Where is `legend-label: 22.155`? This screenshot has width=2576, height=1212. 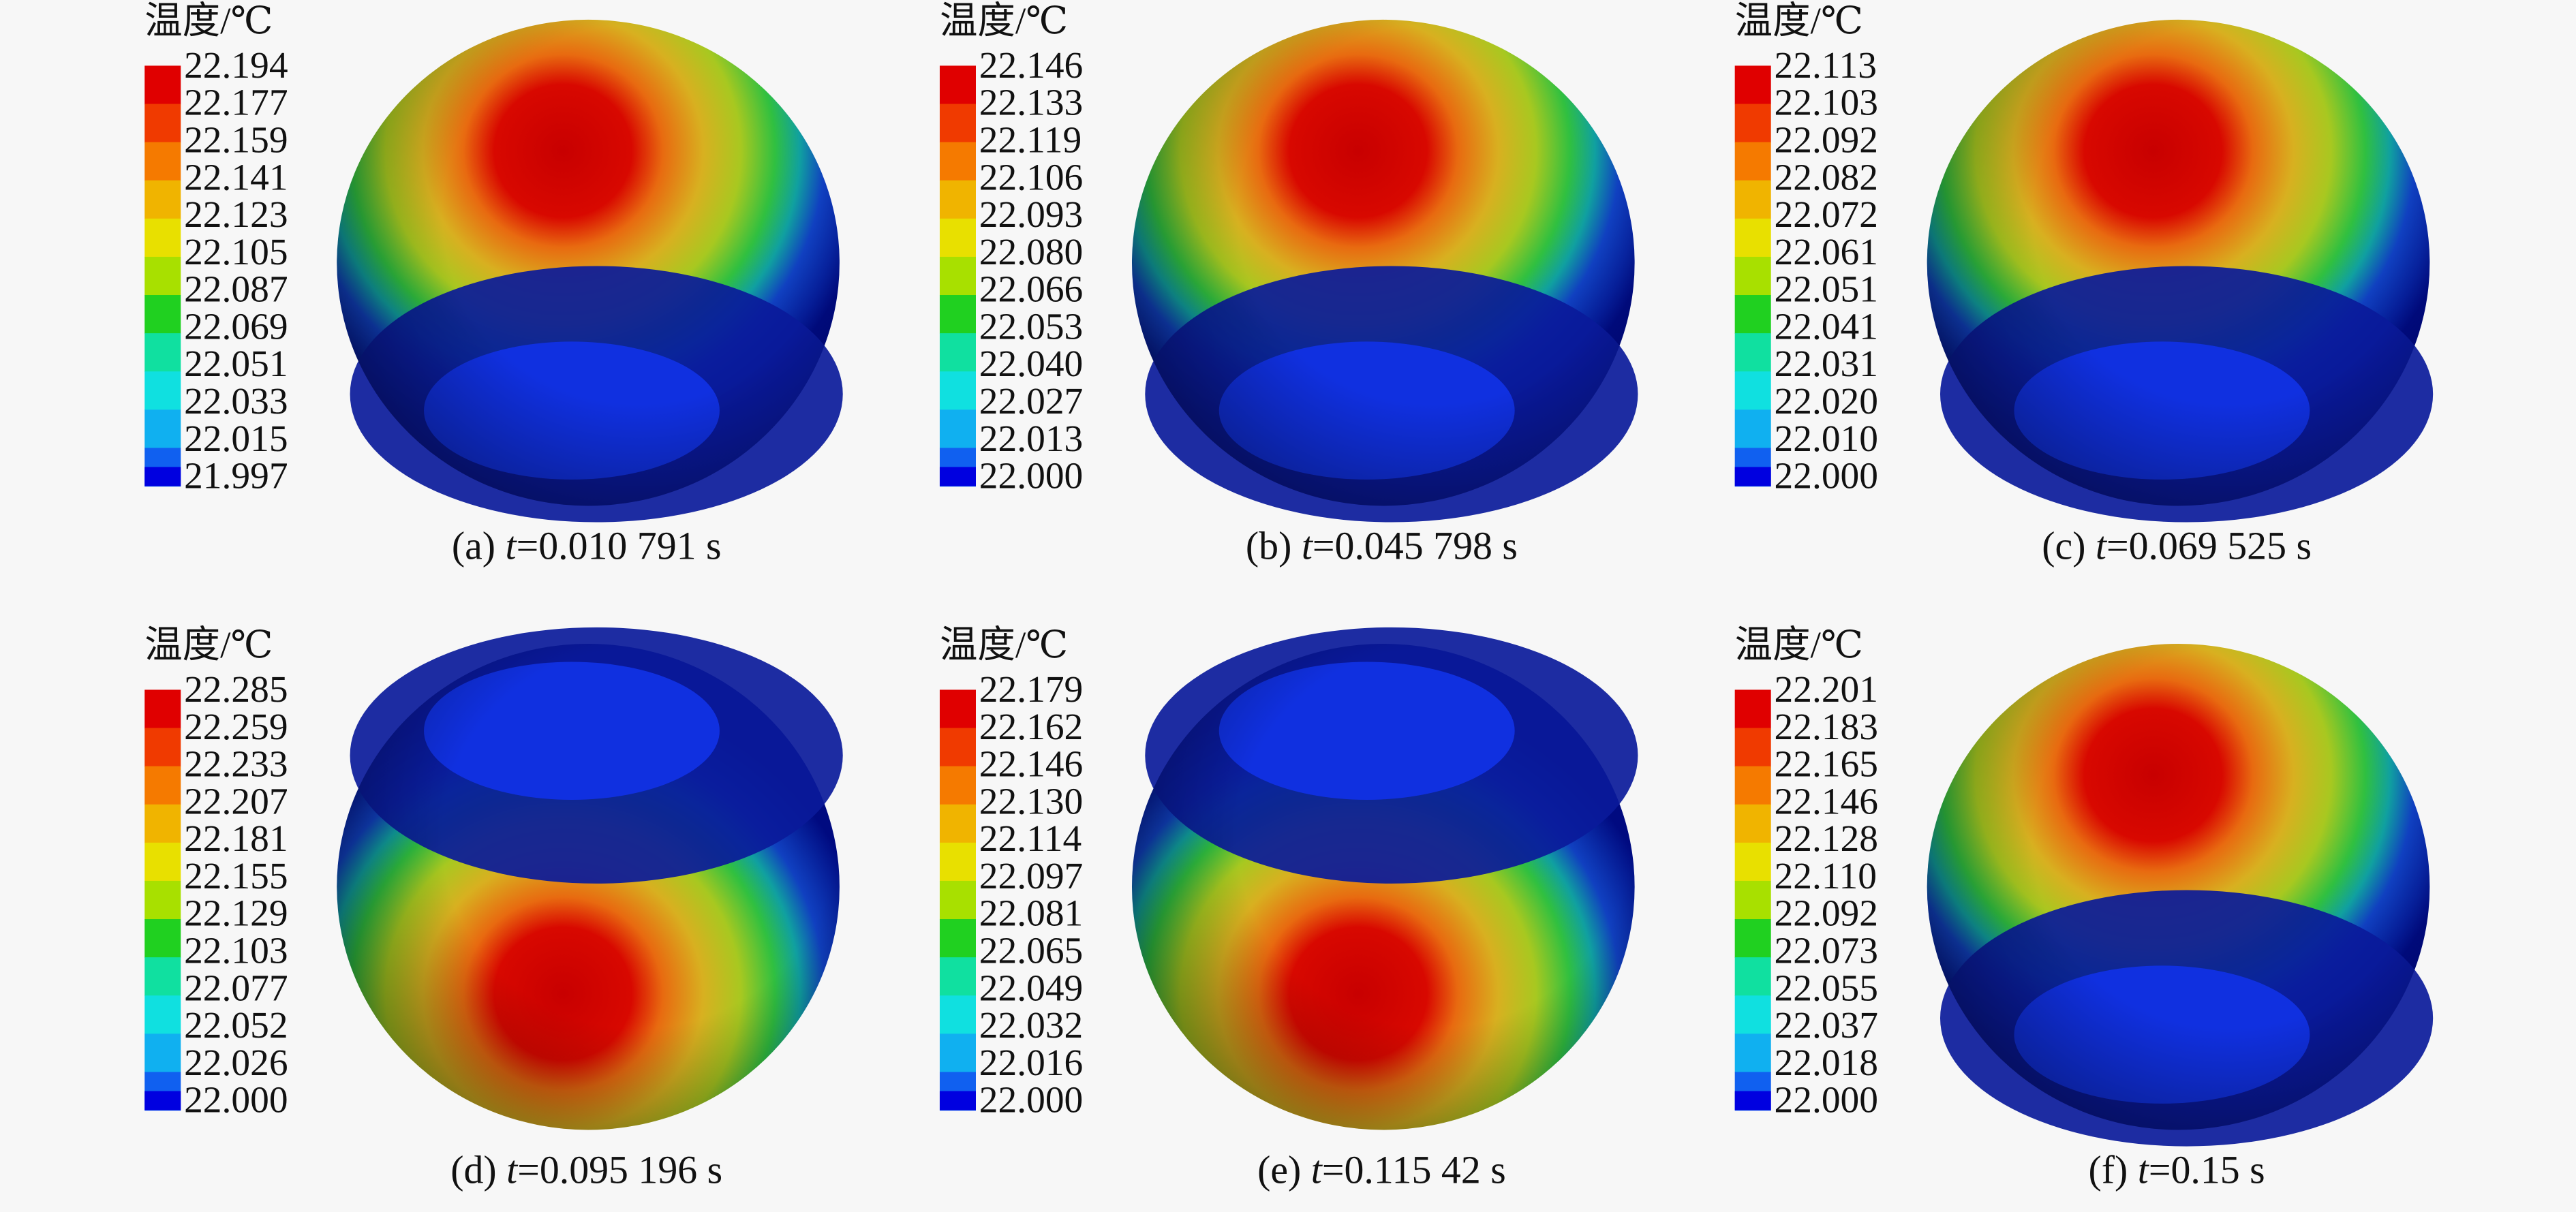 legend-label: 22.155 is located at coordinates (236, 876).